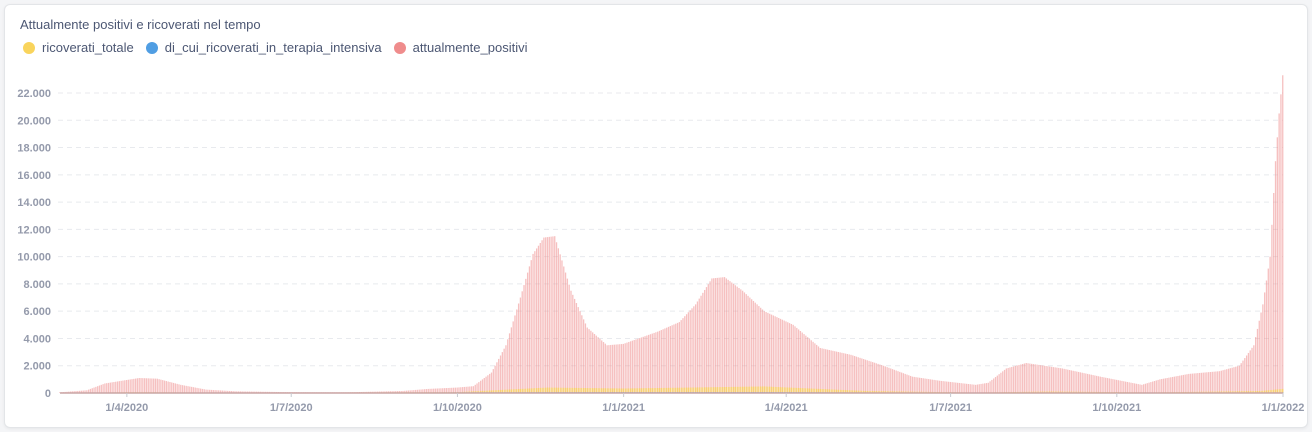 The width and height of the screenshot is (1312, 432). Describe the element at coordinates (37, 285) in the screenshot. I see `y-tick-label: 8.000` at that location.